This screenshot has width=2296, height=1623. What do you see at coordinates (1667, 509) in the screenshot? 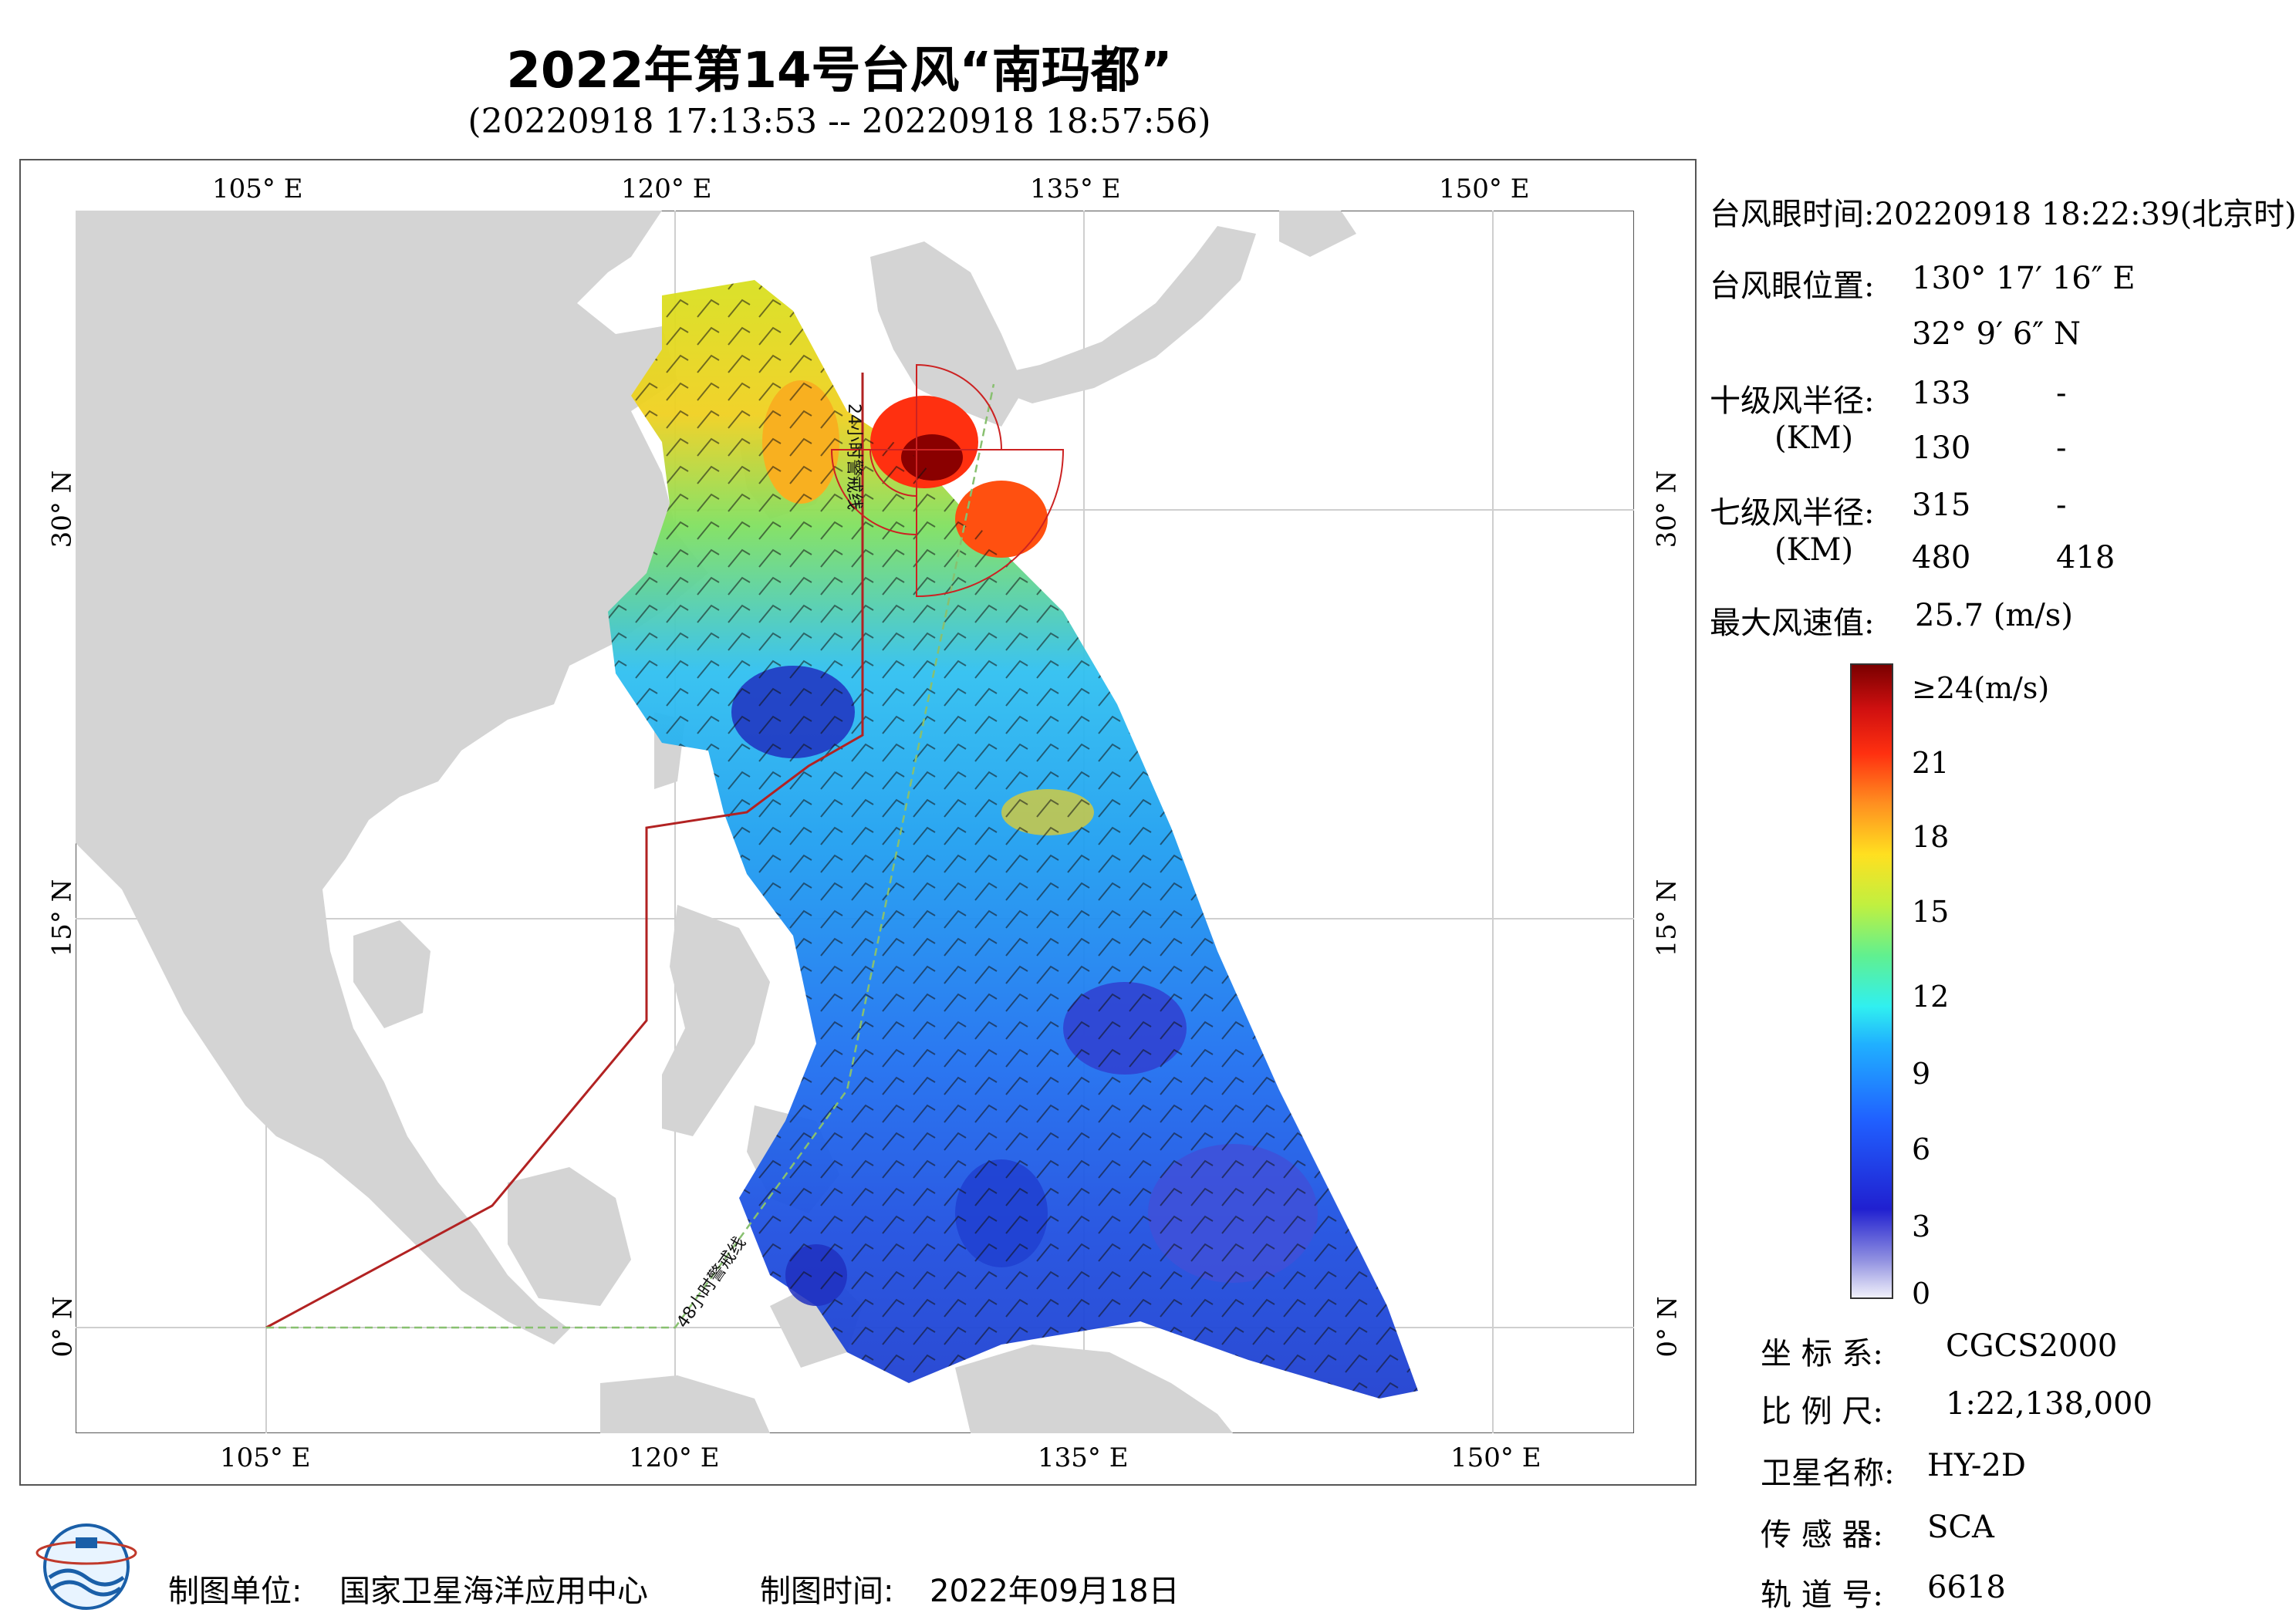
I see `lat-tick-right: 30° N` at bounding box center [1667, 509].